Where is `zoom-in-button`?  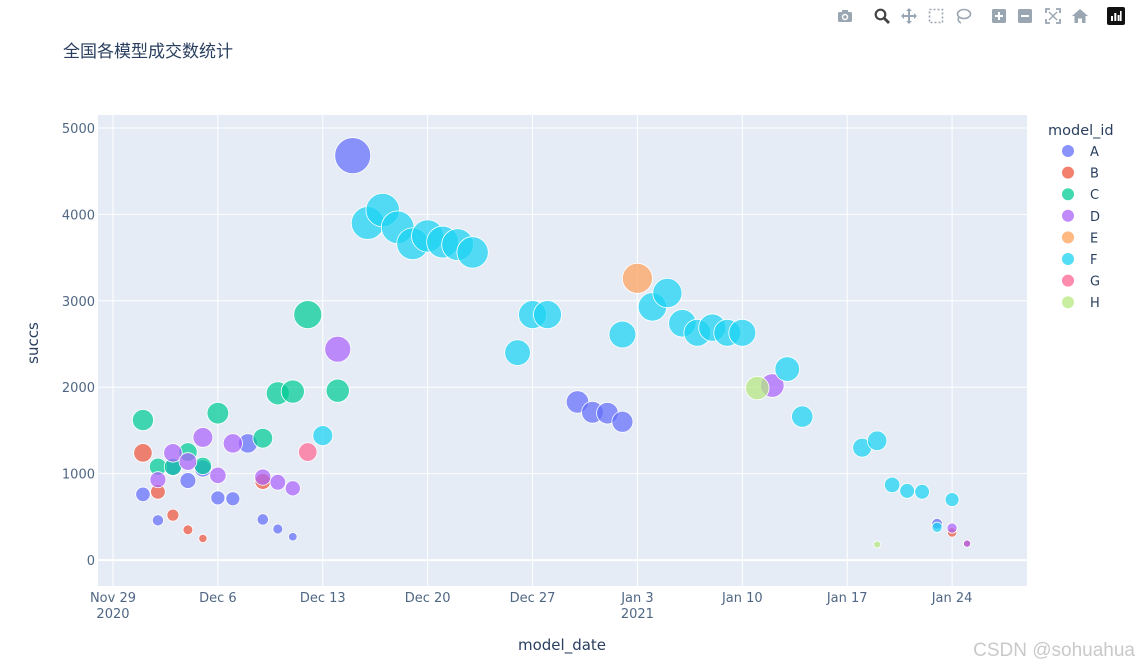 zoom-in-button is located at coordinates (999, 16).